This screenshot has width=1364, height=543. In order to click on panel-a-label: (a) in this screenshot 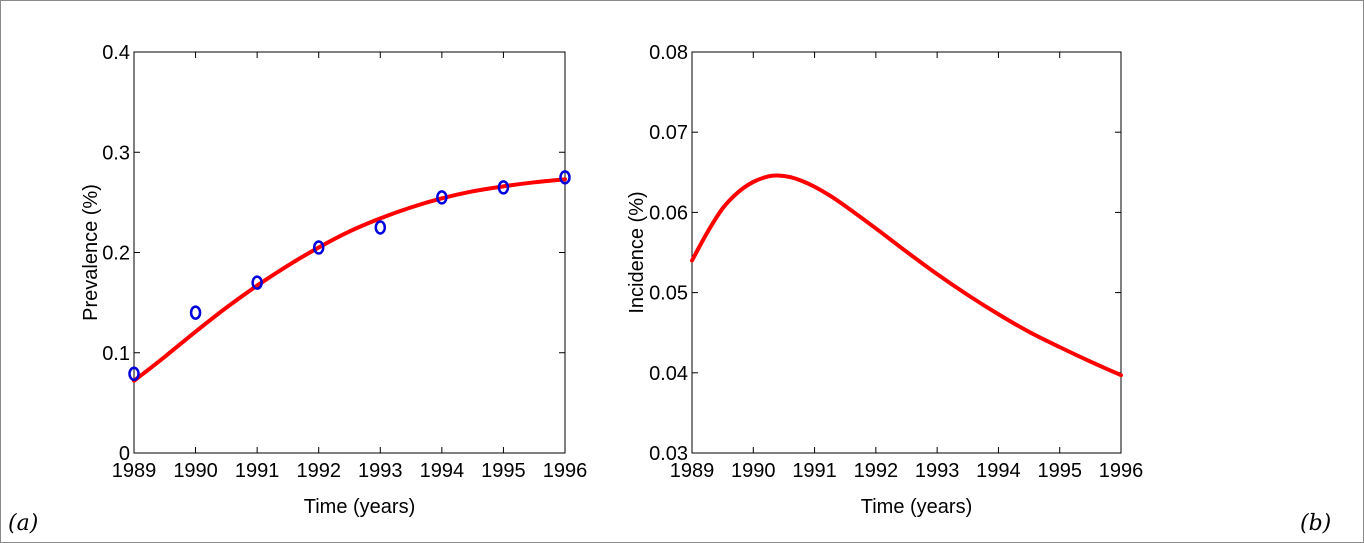, I will do `click(23, 523)`.